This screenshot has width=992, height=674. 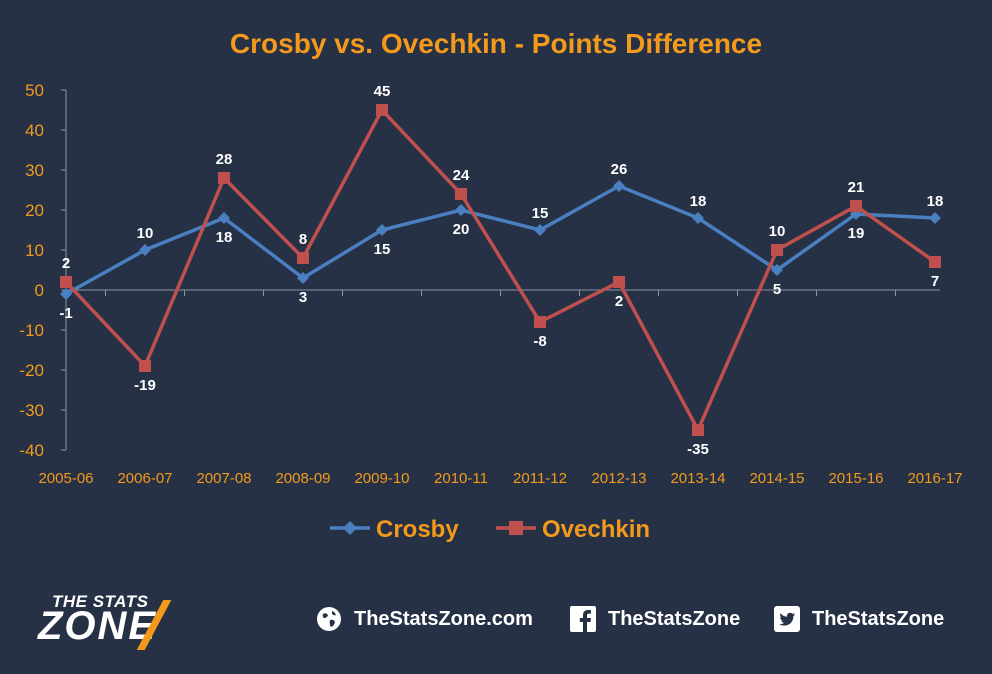 I want to click on x-tick-label: 2015-16, so click(x=855, y=478).